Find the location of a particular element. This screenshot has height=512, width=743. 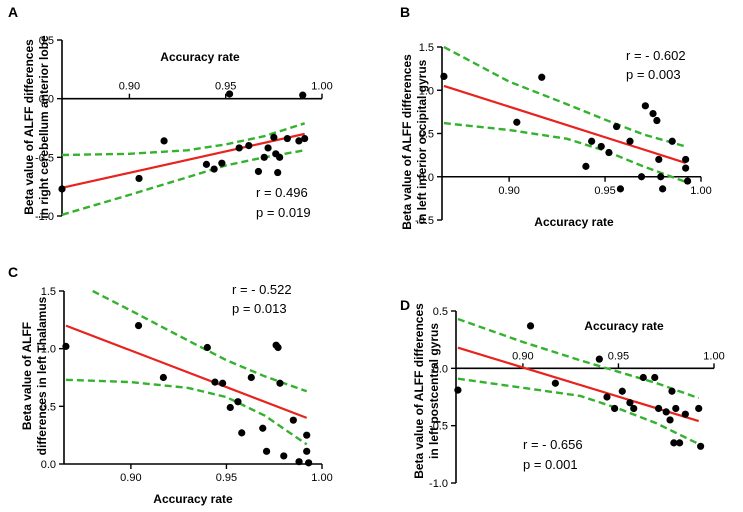

stat-p: p = 0.013 is located at coordinates (259, 308).